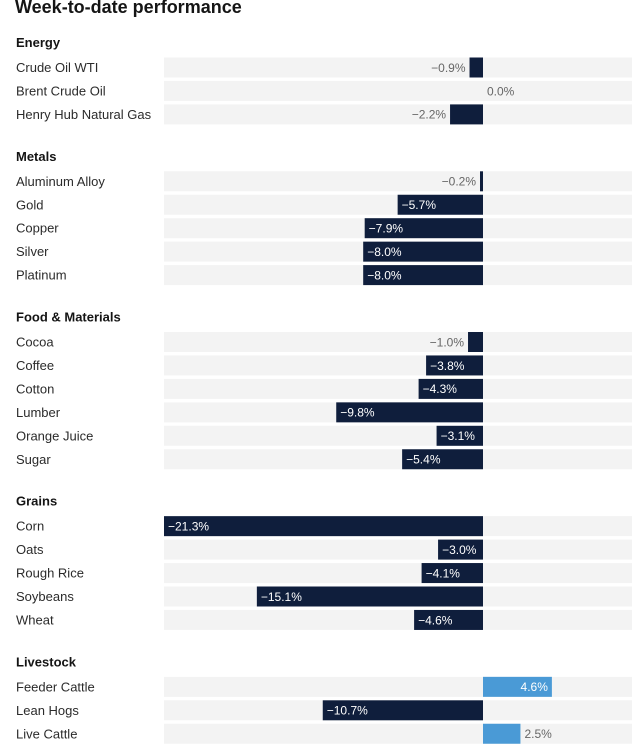 Image resolution: width=640 pixels, height=751 pixels. I want to click on group-label: Energy, so click(38, 42).